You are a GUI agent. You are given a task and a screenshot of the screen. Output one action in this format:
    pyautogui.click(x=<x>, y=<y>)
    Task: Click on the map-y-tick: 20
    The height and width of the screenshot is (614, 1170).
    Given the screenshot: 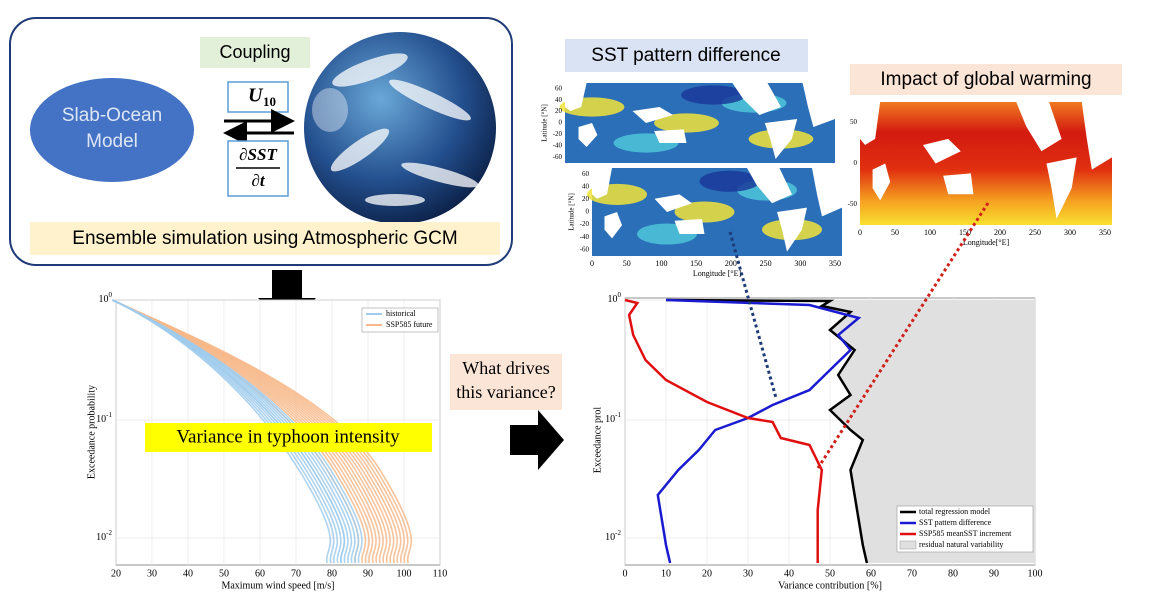 What is the action you would take?
    pyautogui.click(x=586, y=199)
    